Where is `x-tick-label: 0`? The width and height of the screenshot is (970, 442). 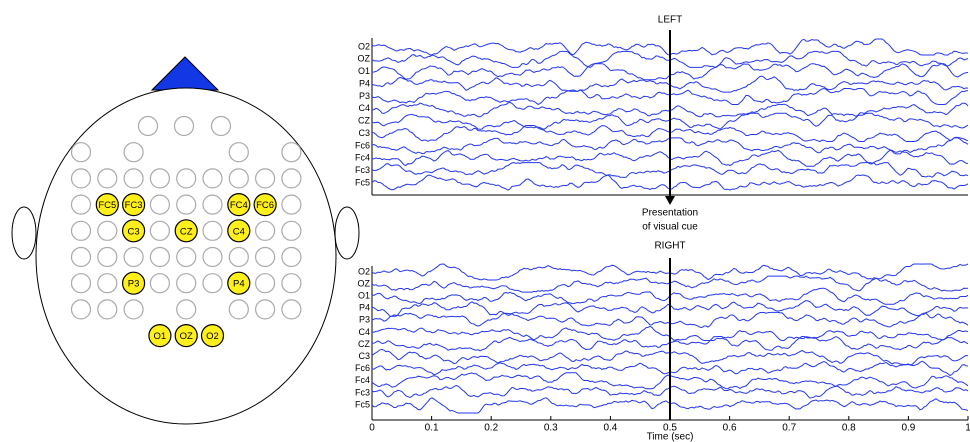
x-tick-label: 0 is located at coordinates (372, 428).